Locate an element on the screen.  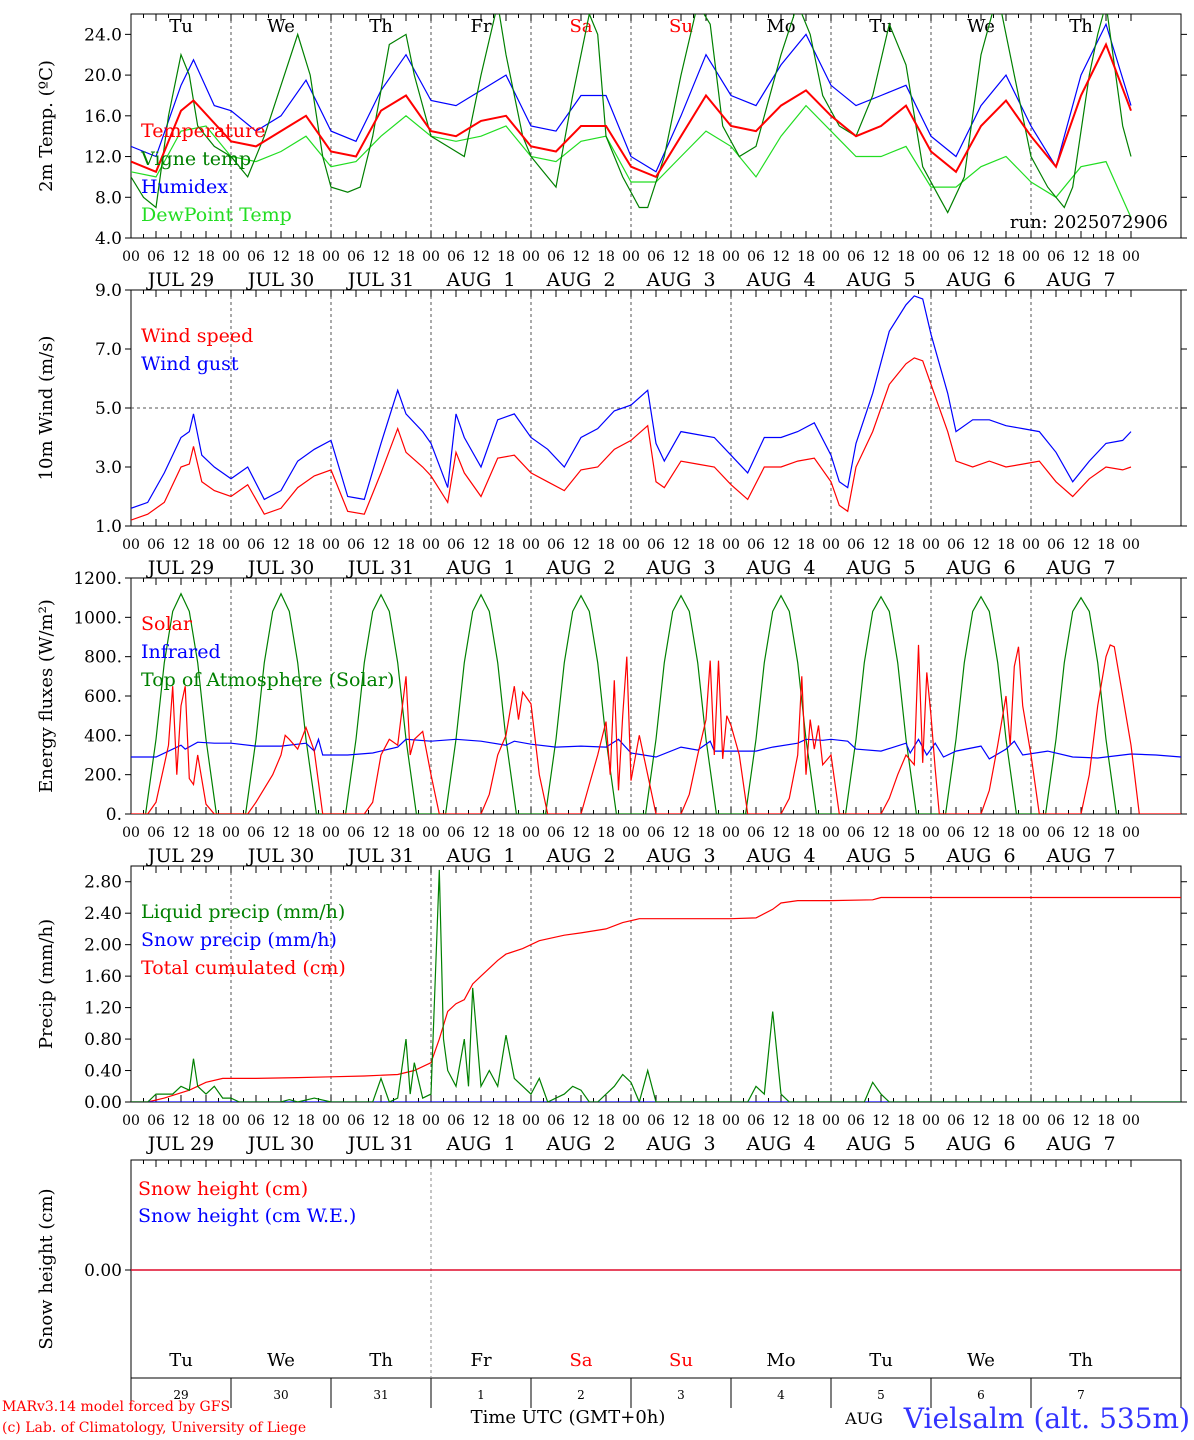
day-number: 1 is located at coordinates (481, 1395).